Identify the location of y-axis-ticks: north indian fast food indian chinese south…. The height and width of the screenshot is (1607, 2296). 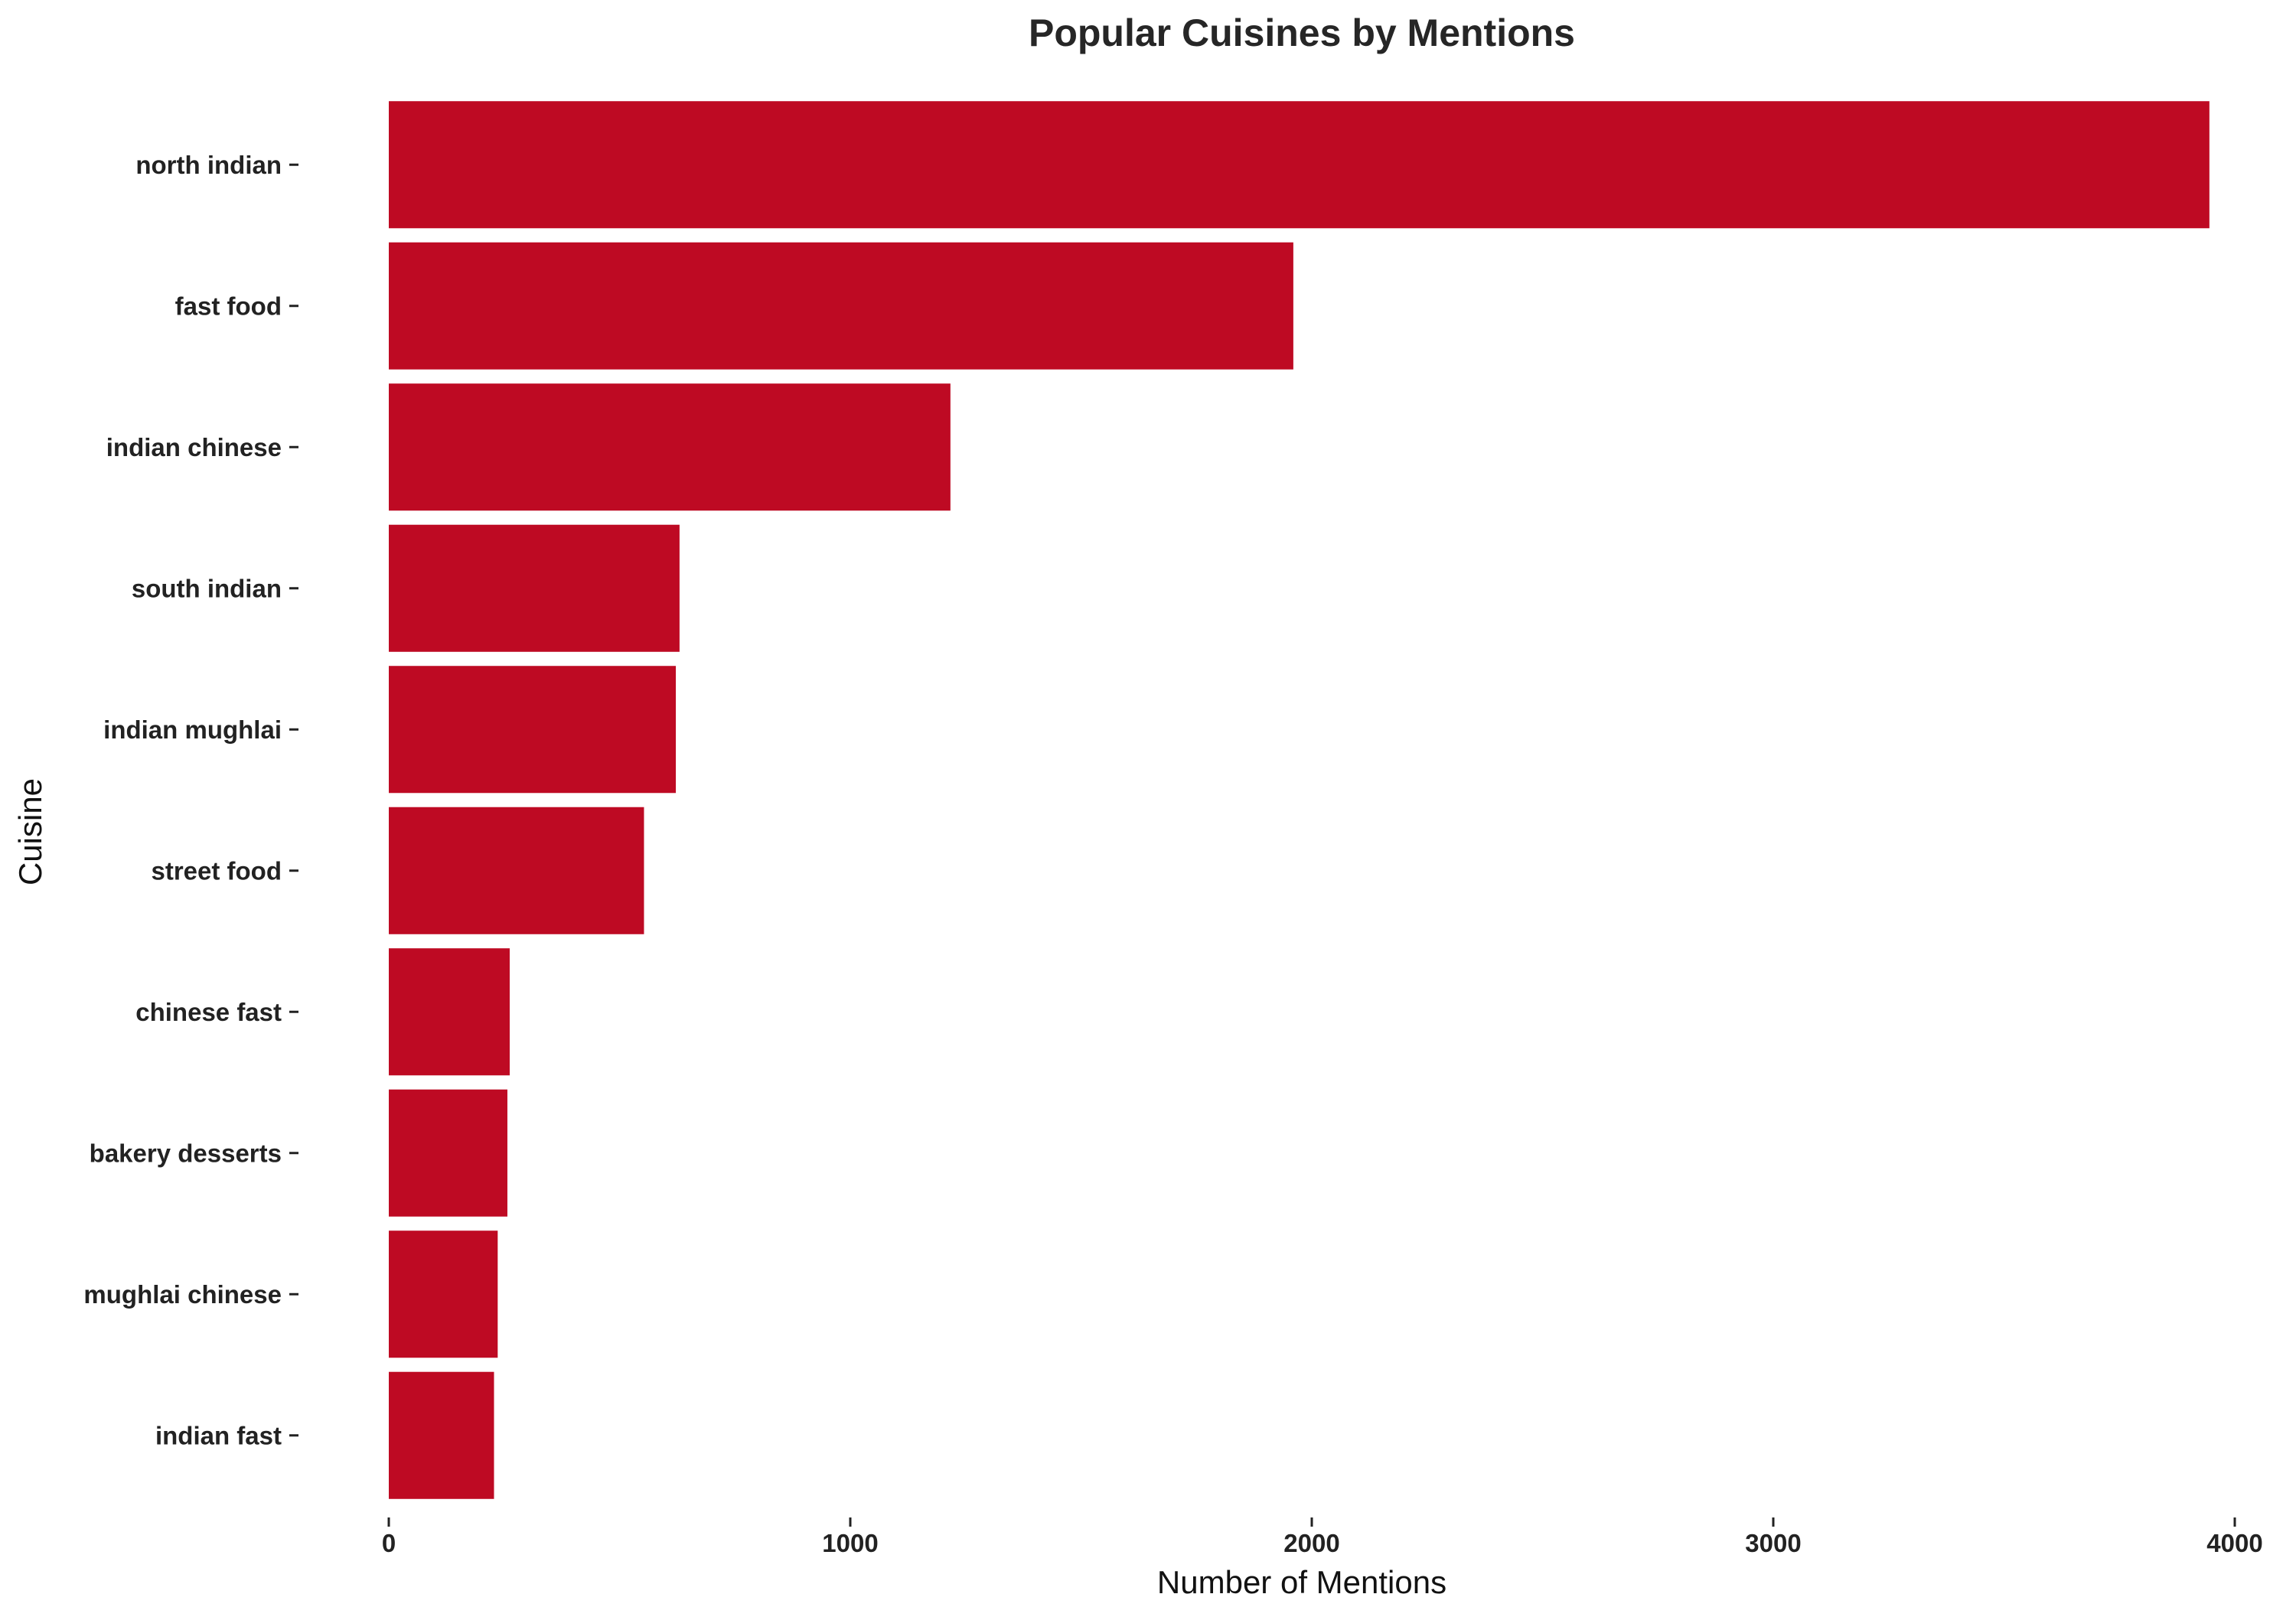
(190, 800).